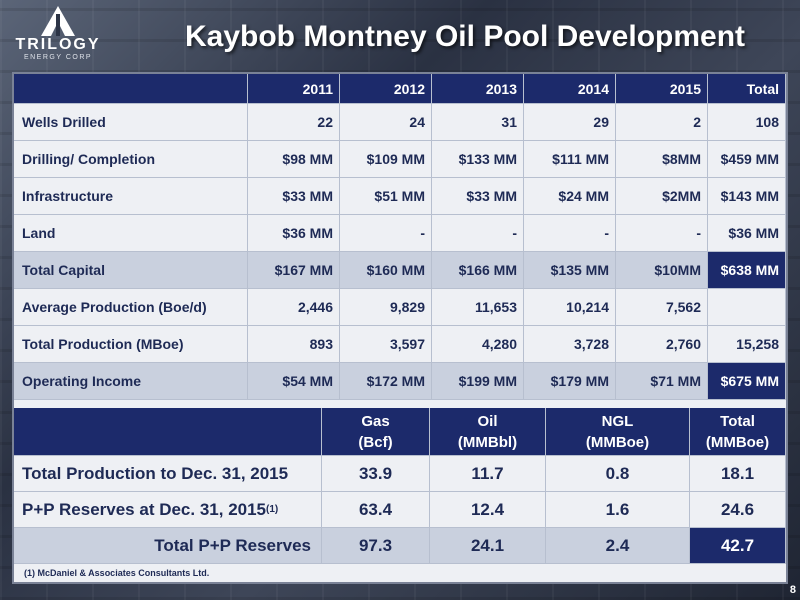 The height and width of the screenshot is (600, 800). What do you see at coordinates (294, 381) in the screenshot?
I see `table-cell: $54 MM` at bounding box center [294, 381].